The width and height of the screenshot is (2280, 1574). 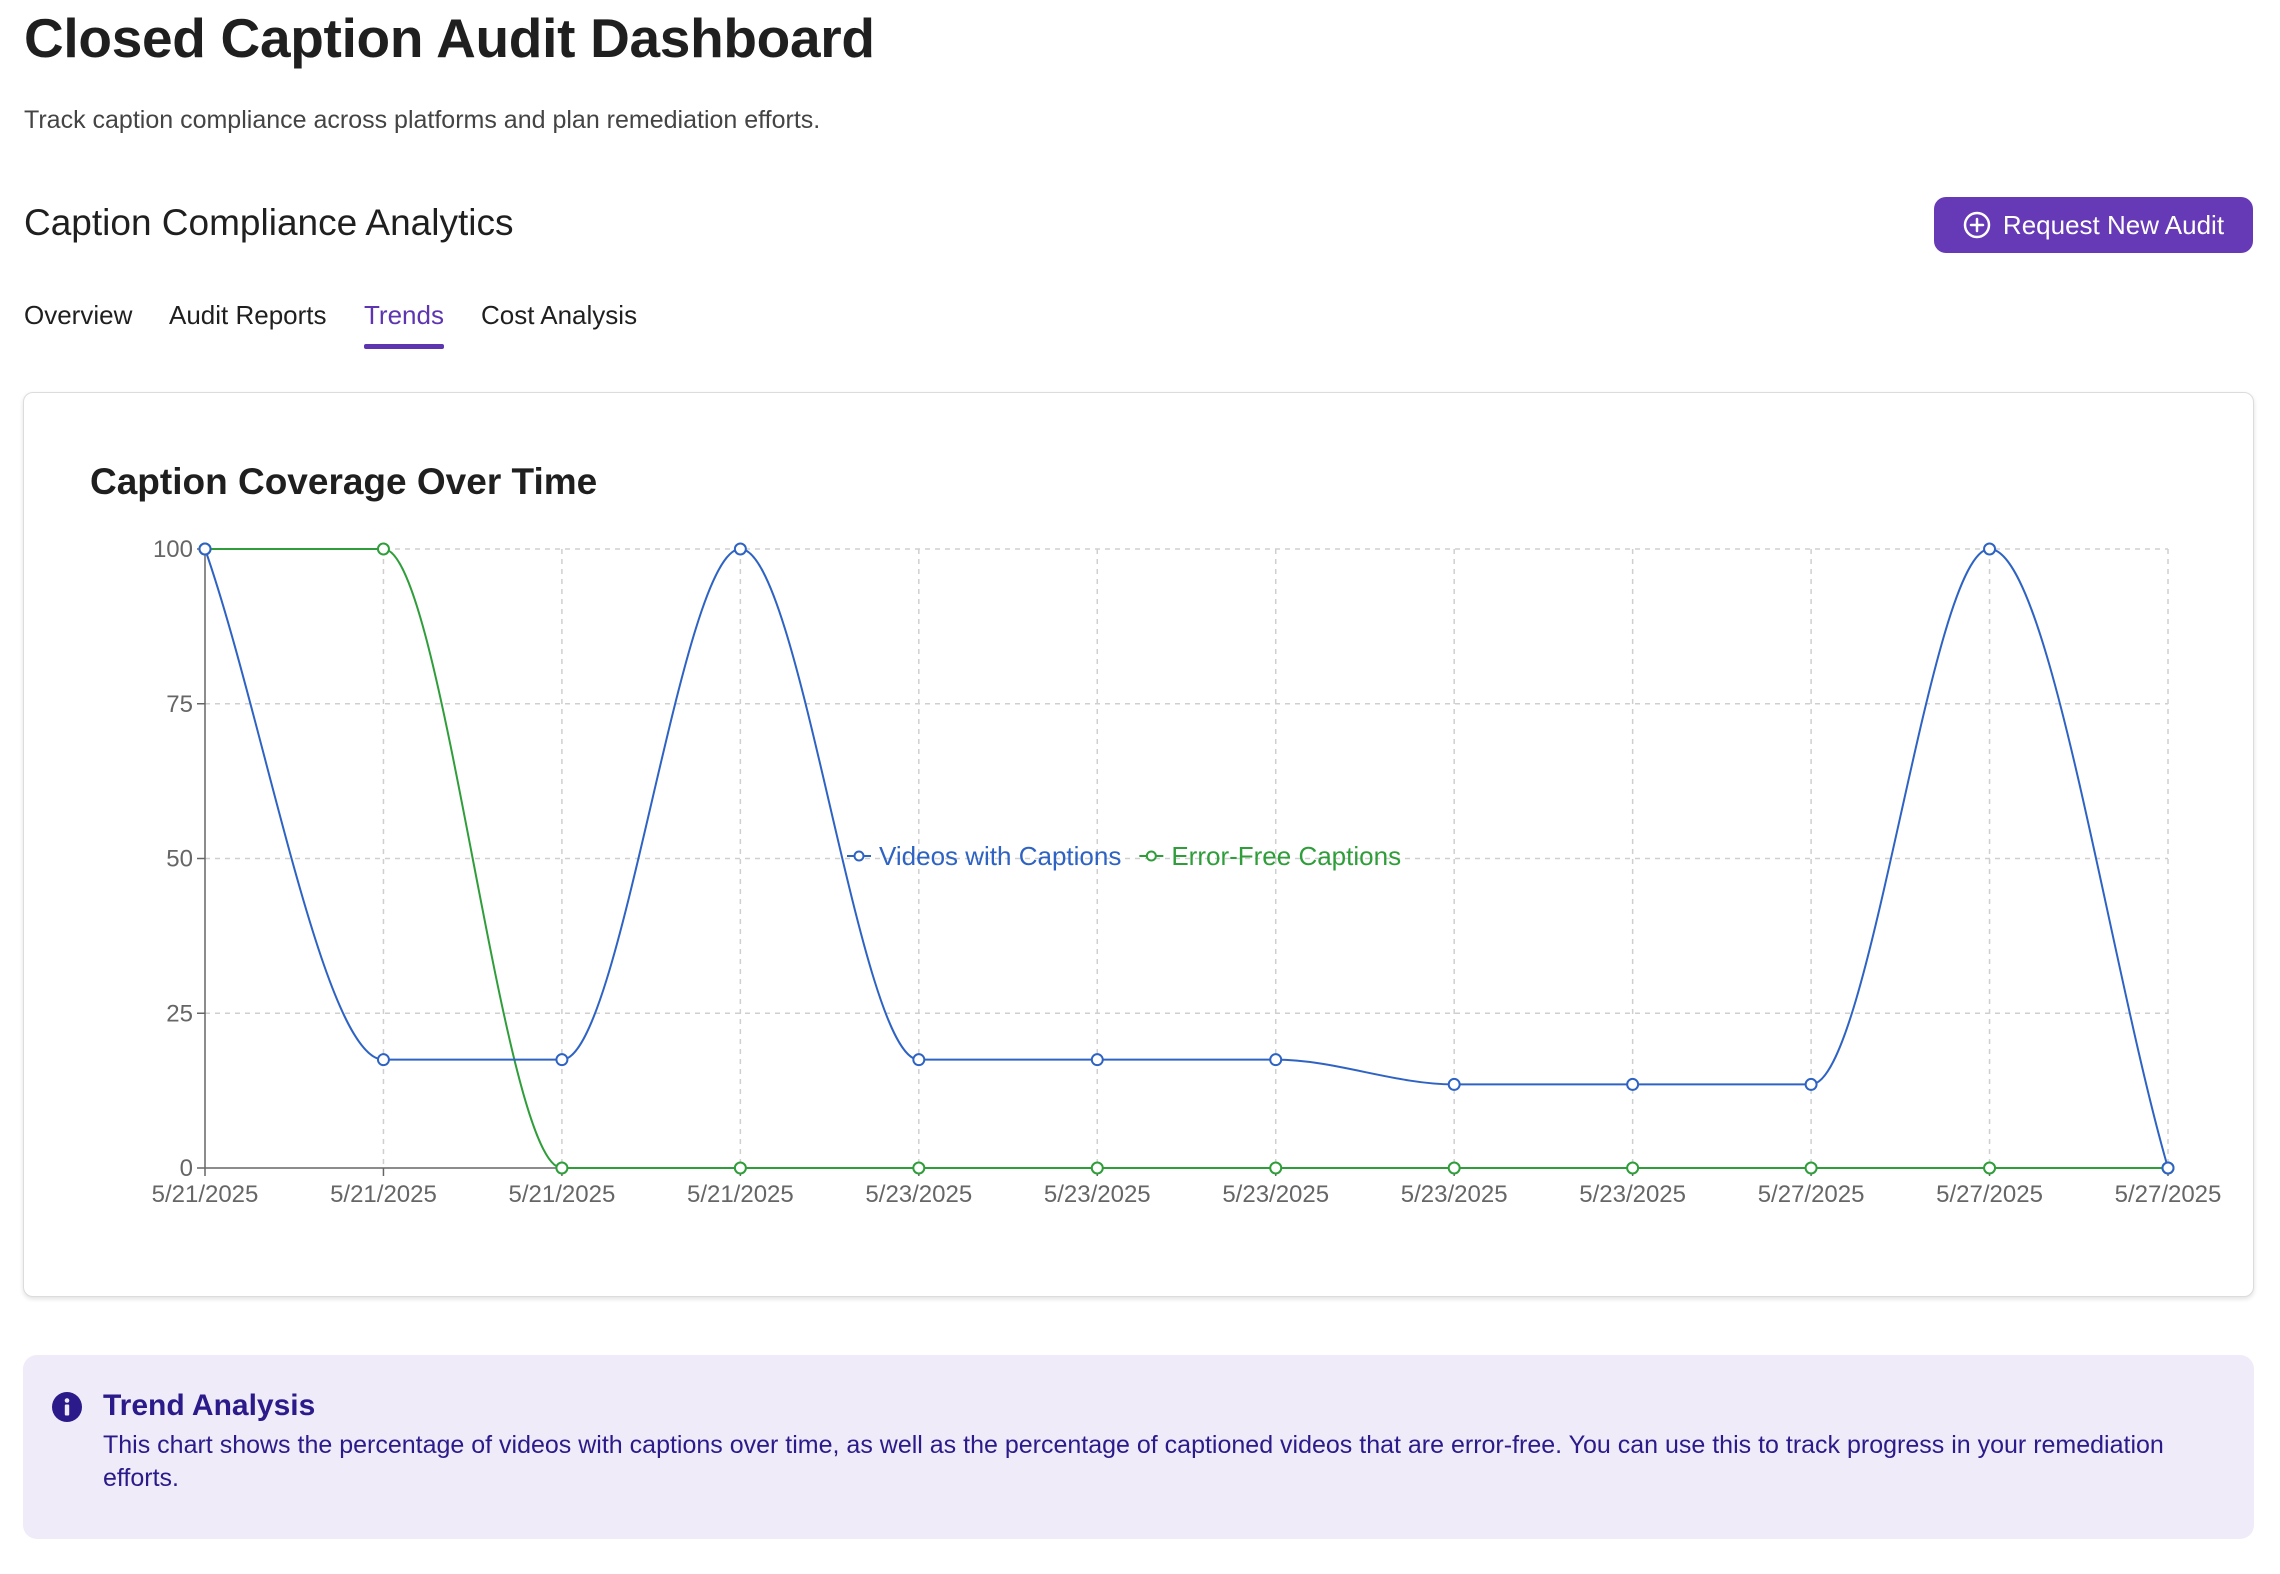 What do you see at coordinates (248, 315) in the screenshot?
I see `tab-audit-reports: Audit Reports` at bounding box center [248, 315].